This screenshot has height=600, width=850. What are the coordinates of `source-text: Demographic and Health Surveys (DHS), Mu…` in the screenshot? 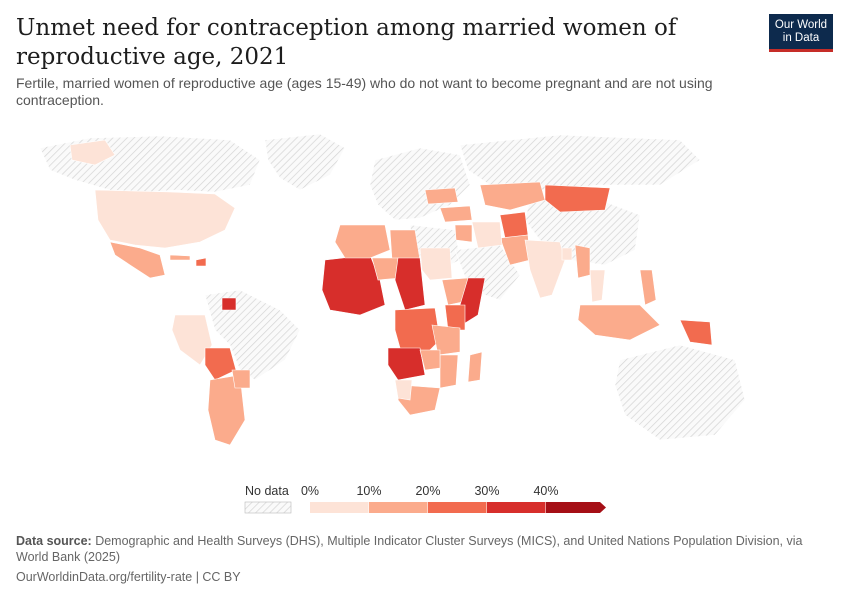 It's located at (409, 549).